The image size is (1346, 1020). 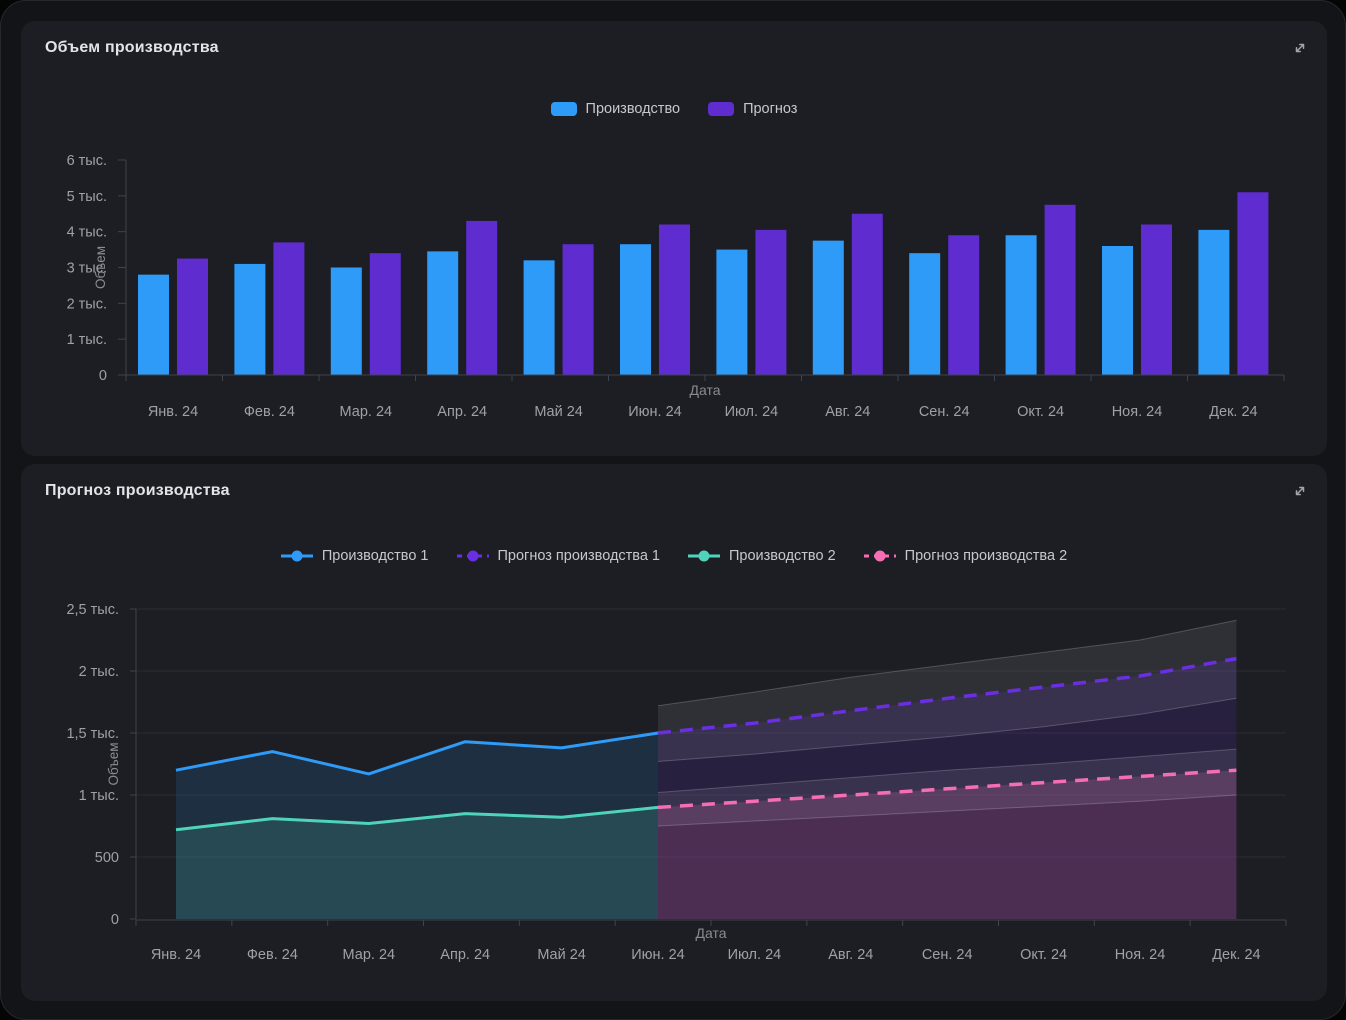 I want to click on bar-chart-legend: Производство Прогноз, so click(x=674, y=109).